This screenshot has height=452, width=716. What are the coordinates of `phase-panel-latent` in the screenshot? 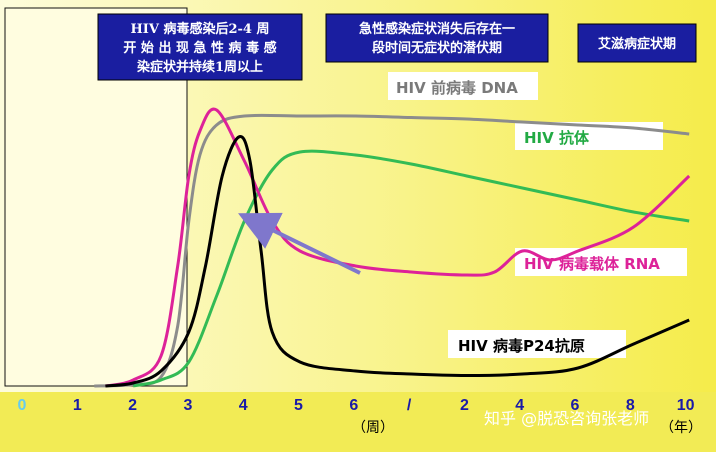 It's located at (437, 38).